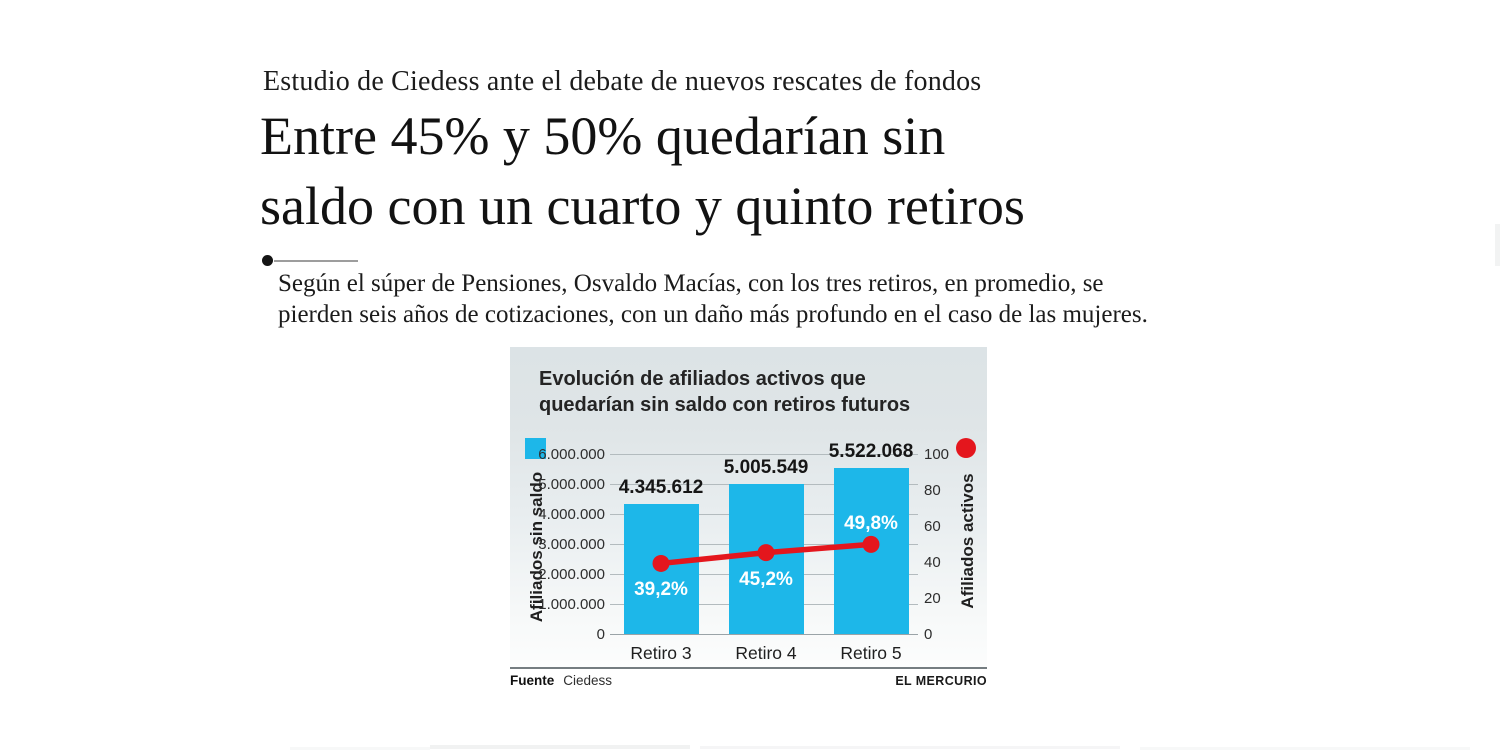  I want to click on left-axis-tick: 1.000.000, so click(571, 604).